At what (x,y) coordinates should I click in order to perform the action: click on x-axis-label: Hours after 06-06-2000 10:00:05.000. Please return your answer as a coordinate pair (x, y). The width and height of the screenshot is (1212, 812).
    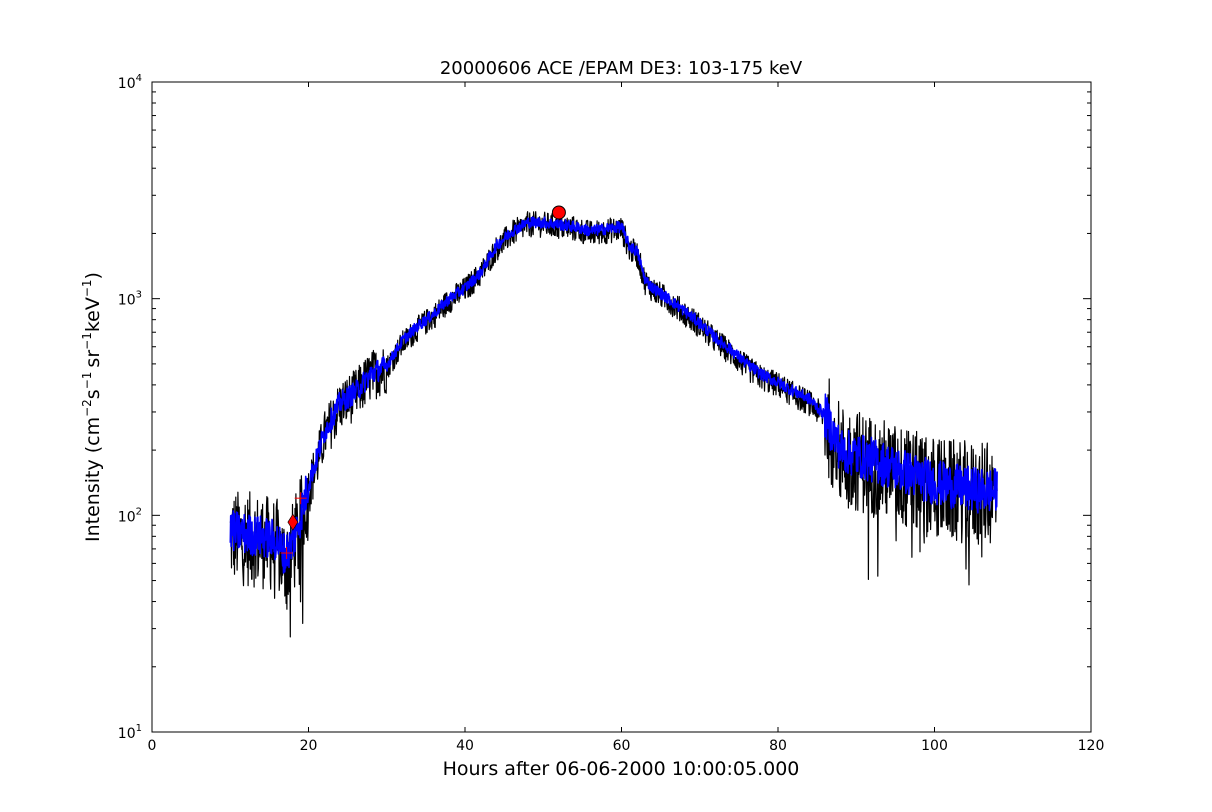
    Looking at the image, I should click on (621, 769).